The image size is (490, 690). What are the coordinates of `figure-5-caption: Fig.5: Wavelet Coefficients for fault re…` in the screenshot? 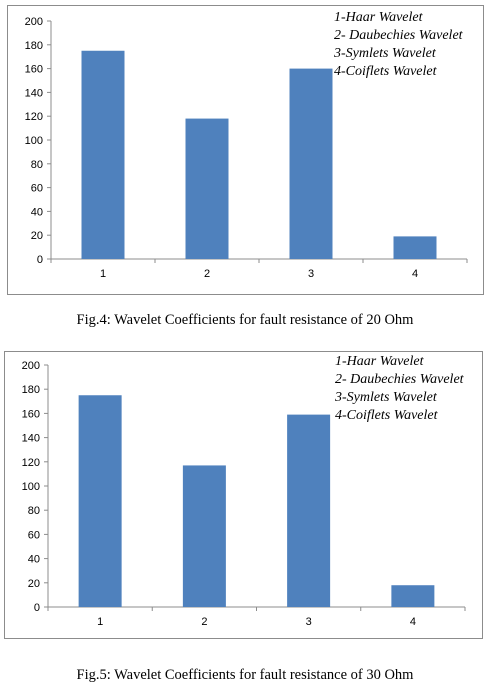 It's located at (245, 675).